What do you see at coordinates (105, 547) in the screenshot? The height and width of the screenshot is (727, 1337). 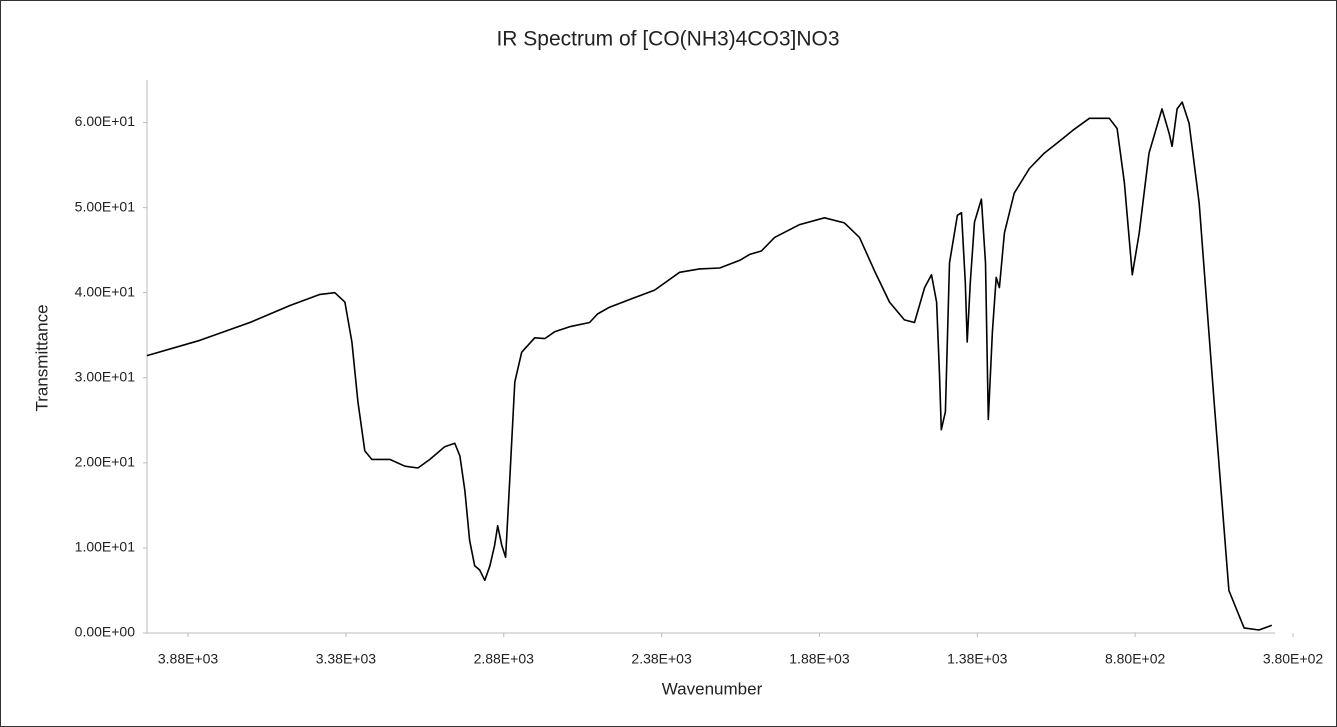 I see `y-tick-label: 1.00E+01` at bounding box center [105, 547].